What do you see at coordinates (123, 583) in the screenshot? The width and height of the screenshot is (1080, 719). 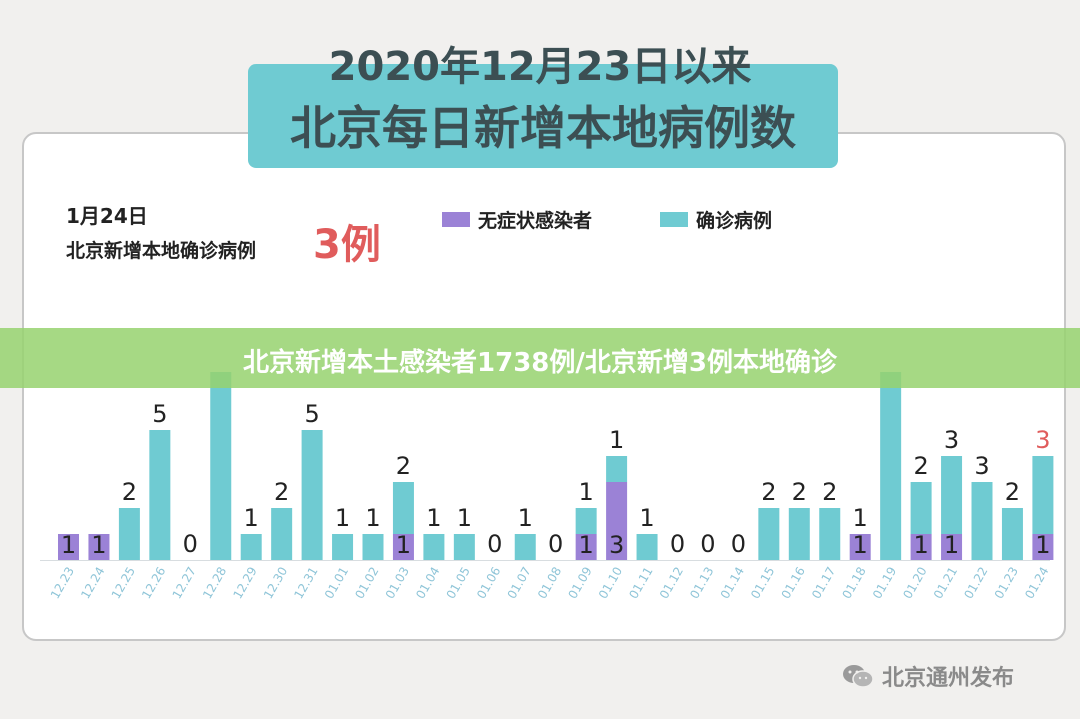 I see `x-tick-label: 12.25` at bounding box center [123, 583].